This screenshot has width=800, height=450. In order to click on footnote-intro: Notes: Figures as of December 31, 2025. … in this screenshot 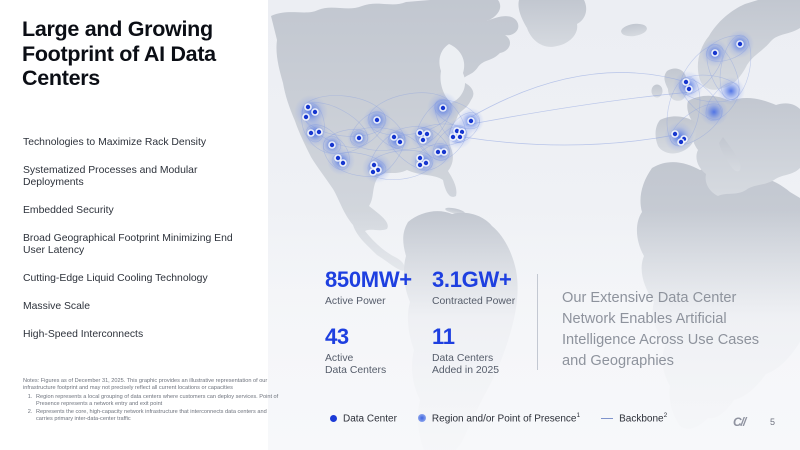, I will do `click(145, 385)`.